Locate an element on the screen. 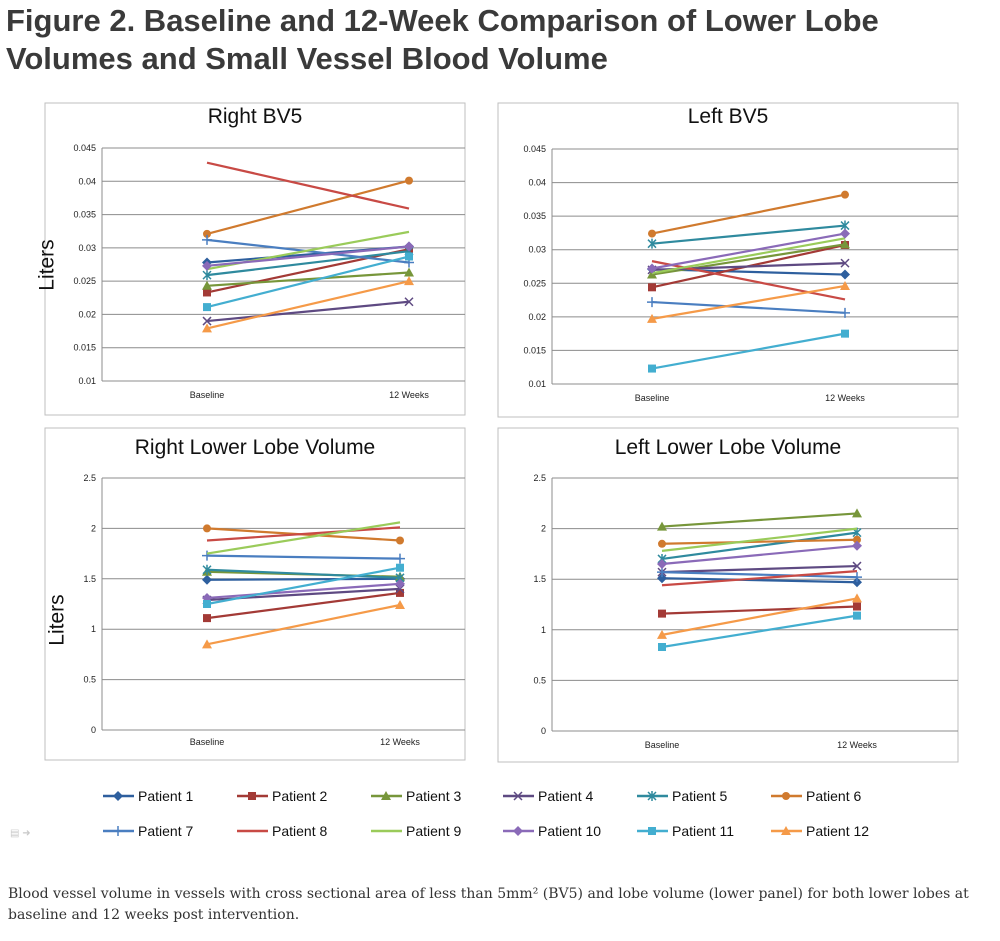 Image resolution: width=1000 pixels, height=941 pixels. legend-label: Patient 7 is located at coordinates (165, 831).